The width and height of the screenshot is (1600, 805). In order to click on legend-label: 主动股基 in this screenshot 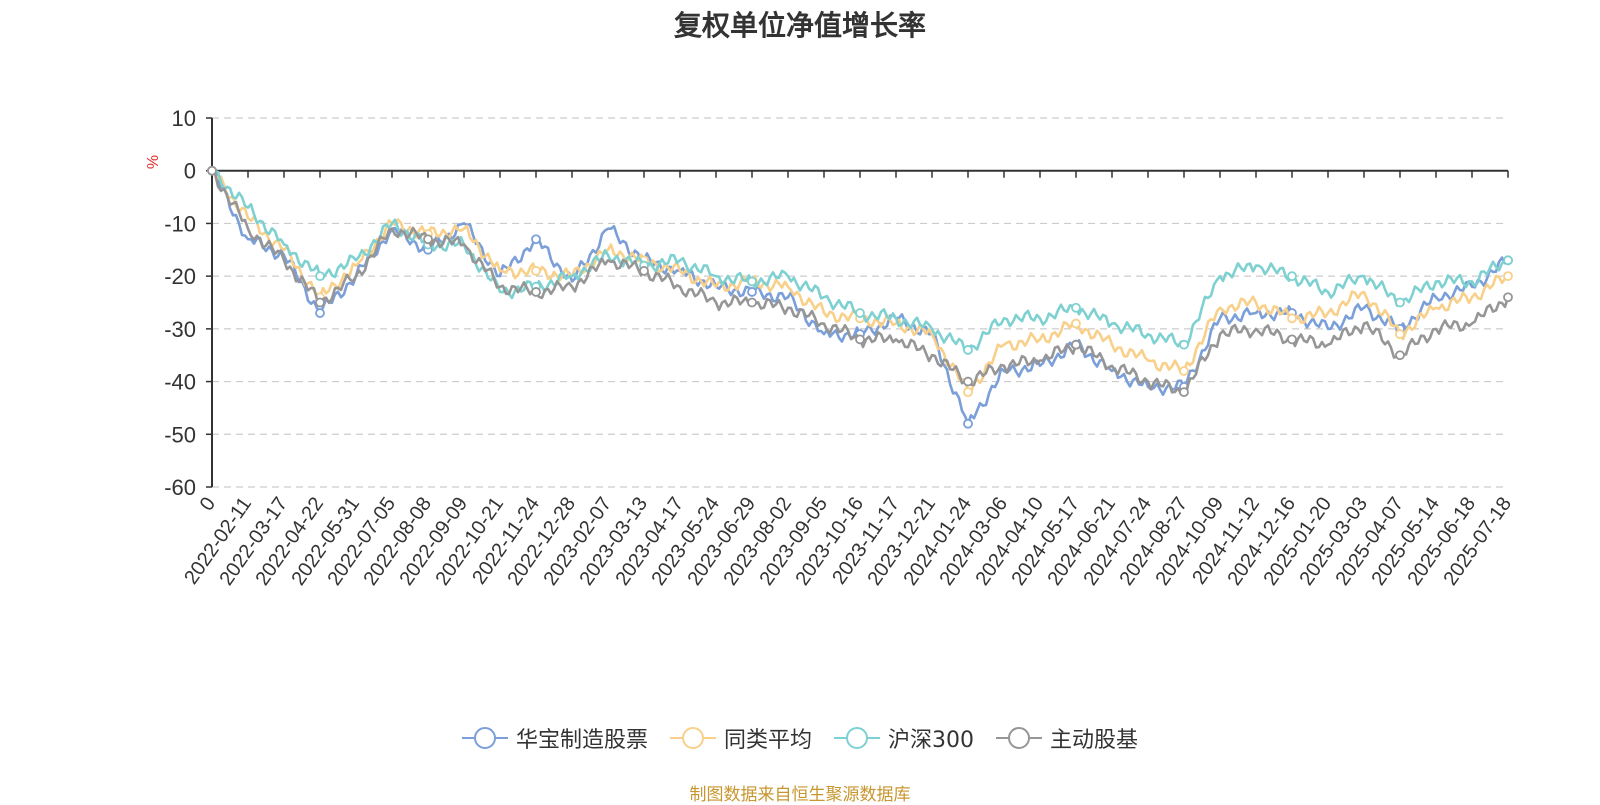, I will do `click(1094, 740)`.